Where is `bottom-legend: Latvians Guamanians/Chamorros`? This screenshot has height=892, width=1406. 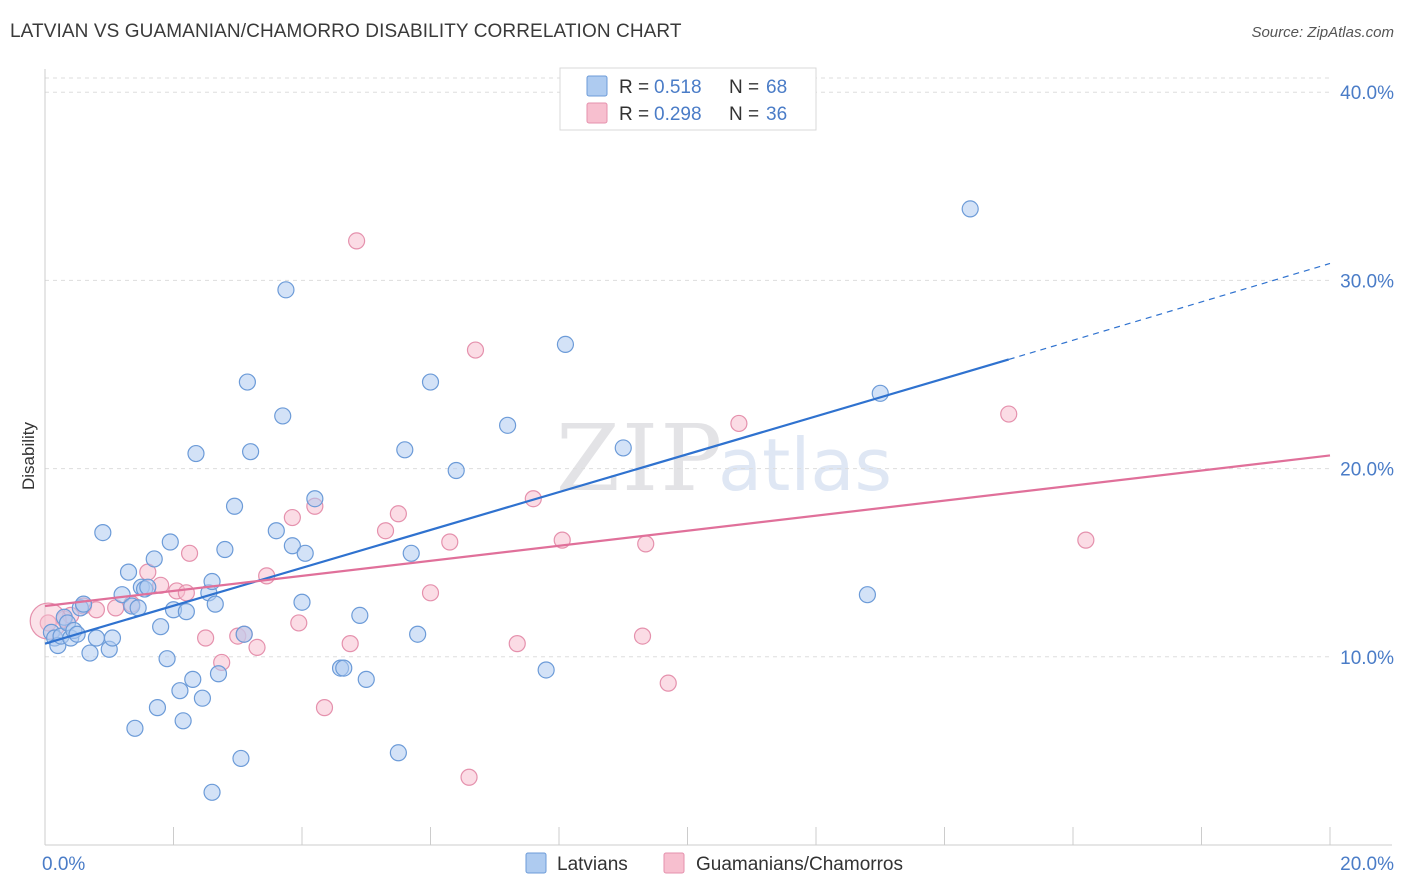 bottom-legend: Latvians Guamanians/Chamorros is located at coordinates (714, 863).